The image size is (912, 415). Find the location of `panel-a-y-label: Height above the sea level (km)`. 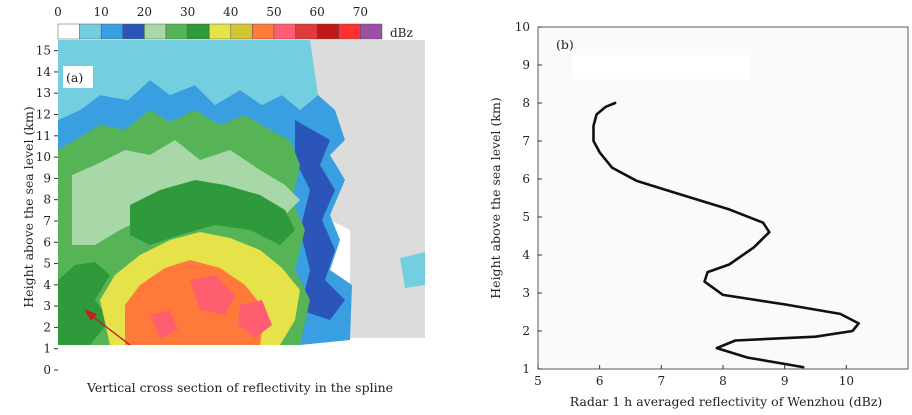

panel-a-y-label: Height above the sea level (km) is located at coordinates (28, 206).